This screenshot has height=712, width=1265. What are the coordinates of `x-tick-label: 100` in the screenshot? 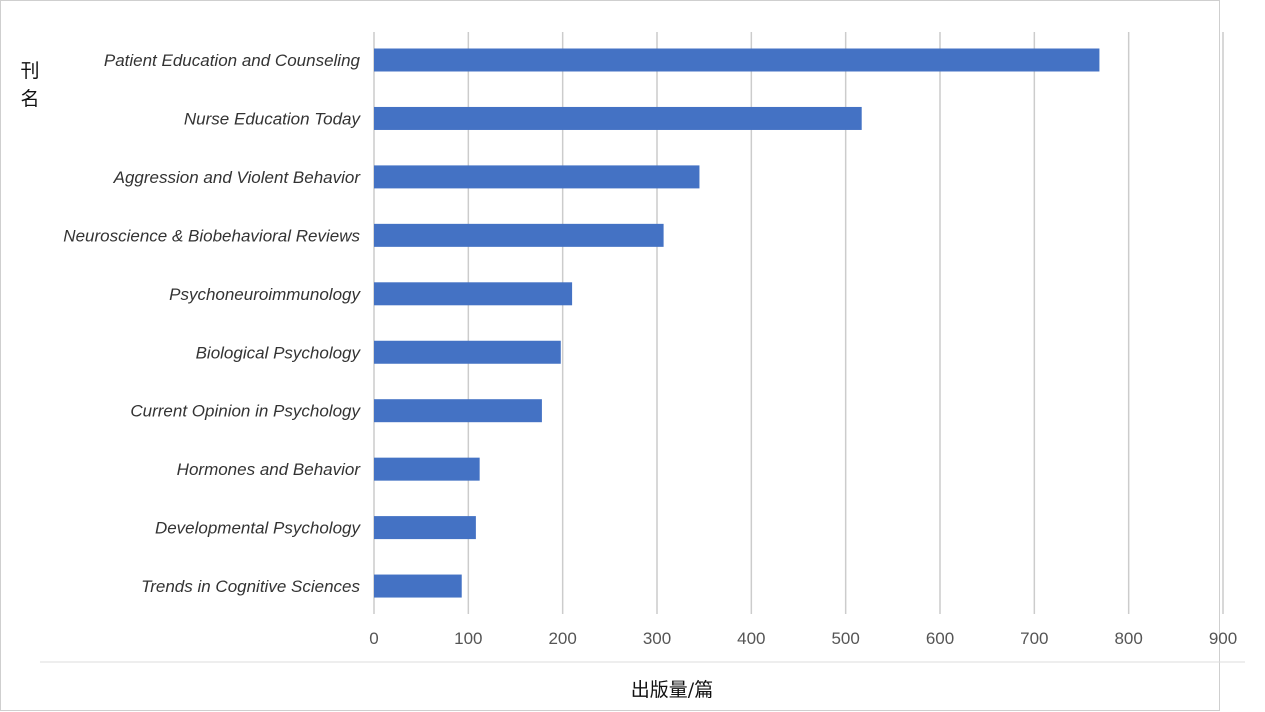 It's located at (468, 638).